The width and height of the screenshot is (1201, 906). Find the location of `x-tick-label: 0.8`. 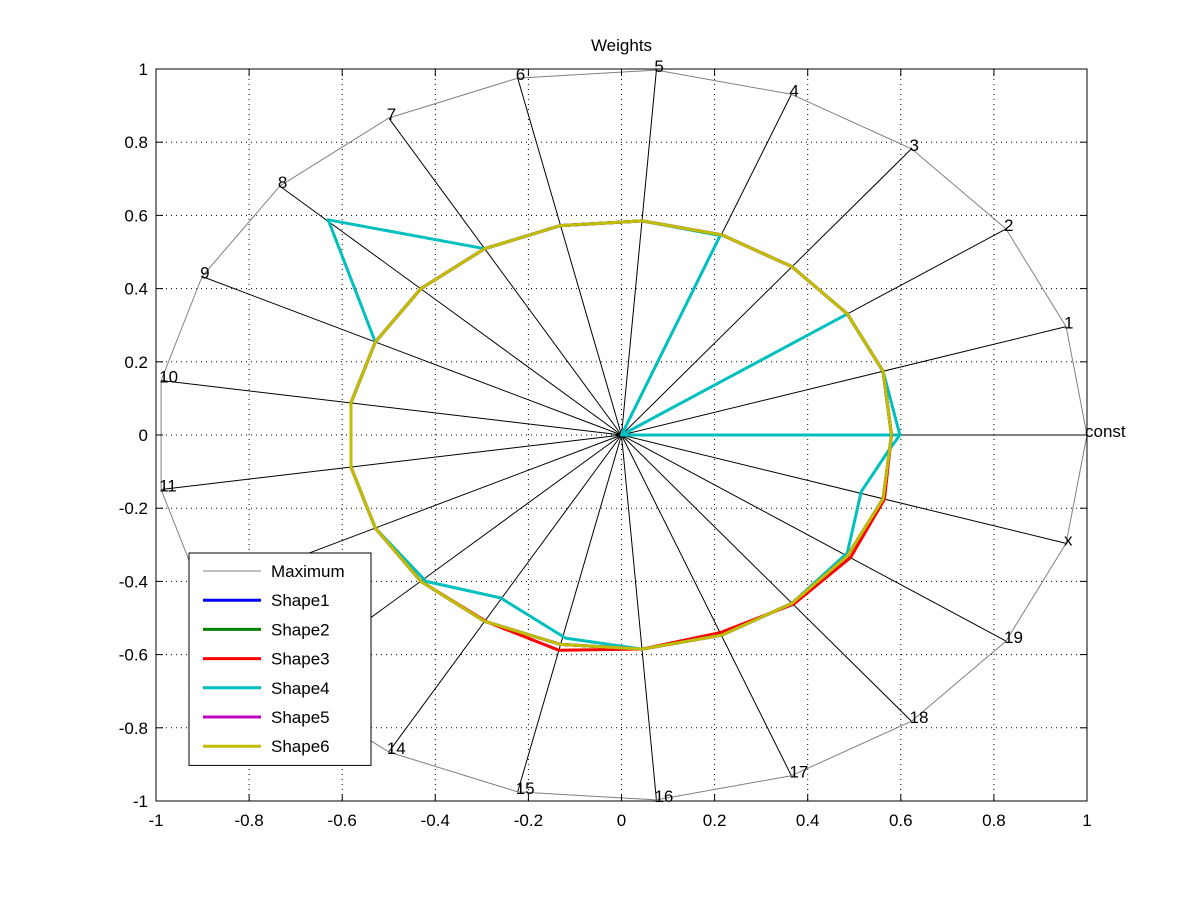

x-tick-label: 0.8 is located at coordinates (994, 820).